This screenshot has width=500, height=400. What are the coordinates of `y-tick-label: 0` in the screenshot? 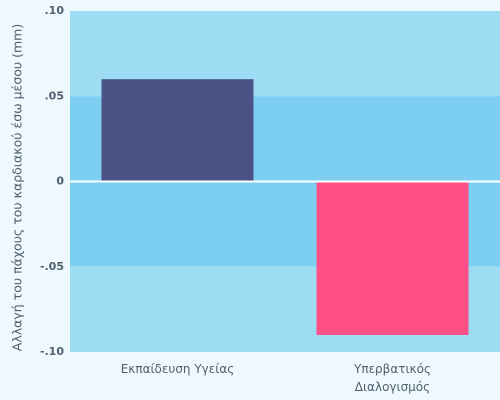 It's located at (60, 181).